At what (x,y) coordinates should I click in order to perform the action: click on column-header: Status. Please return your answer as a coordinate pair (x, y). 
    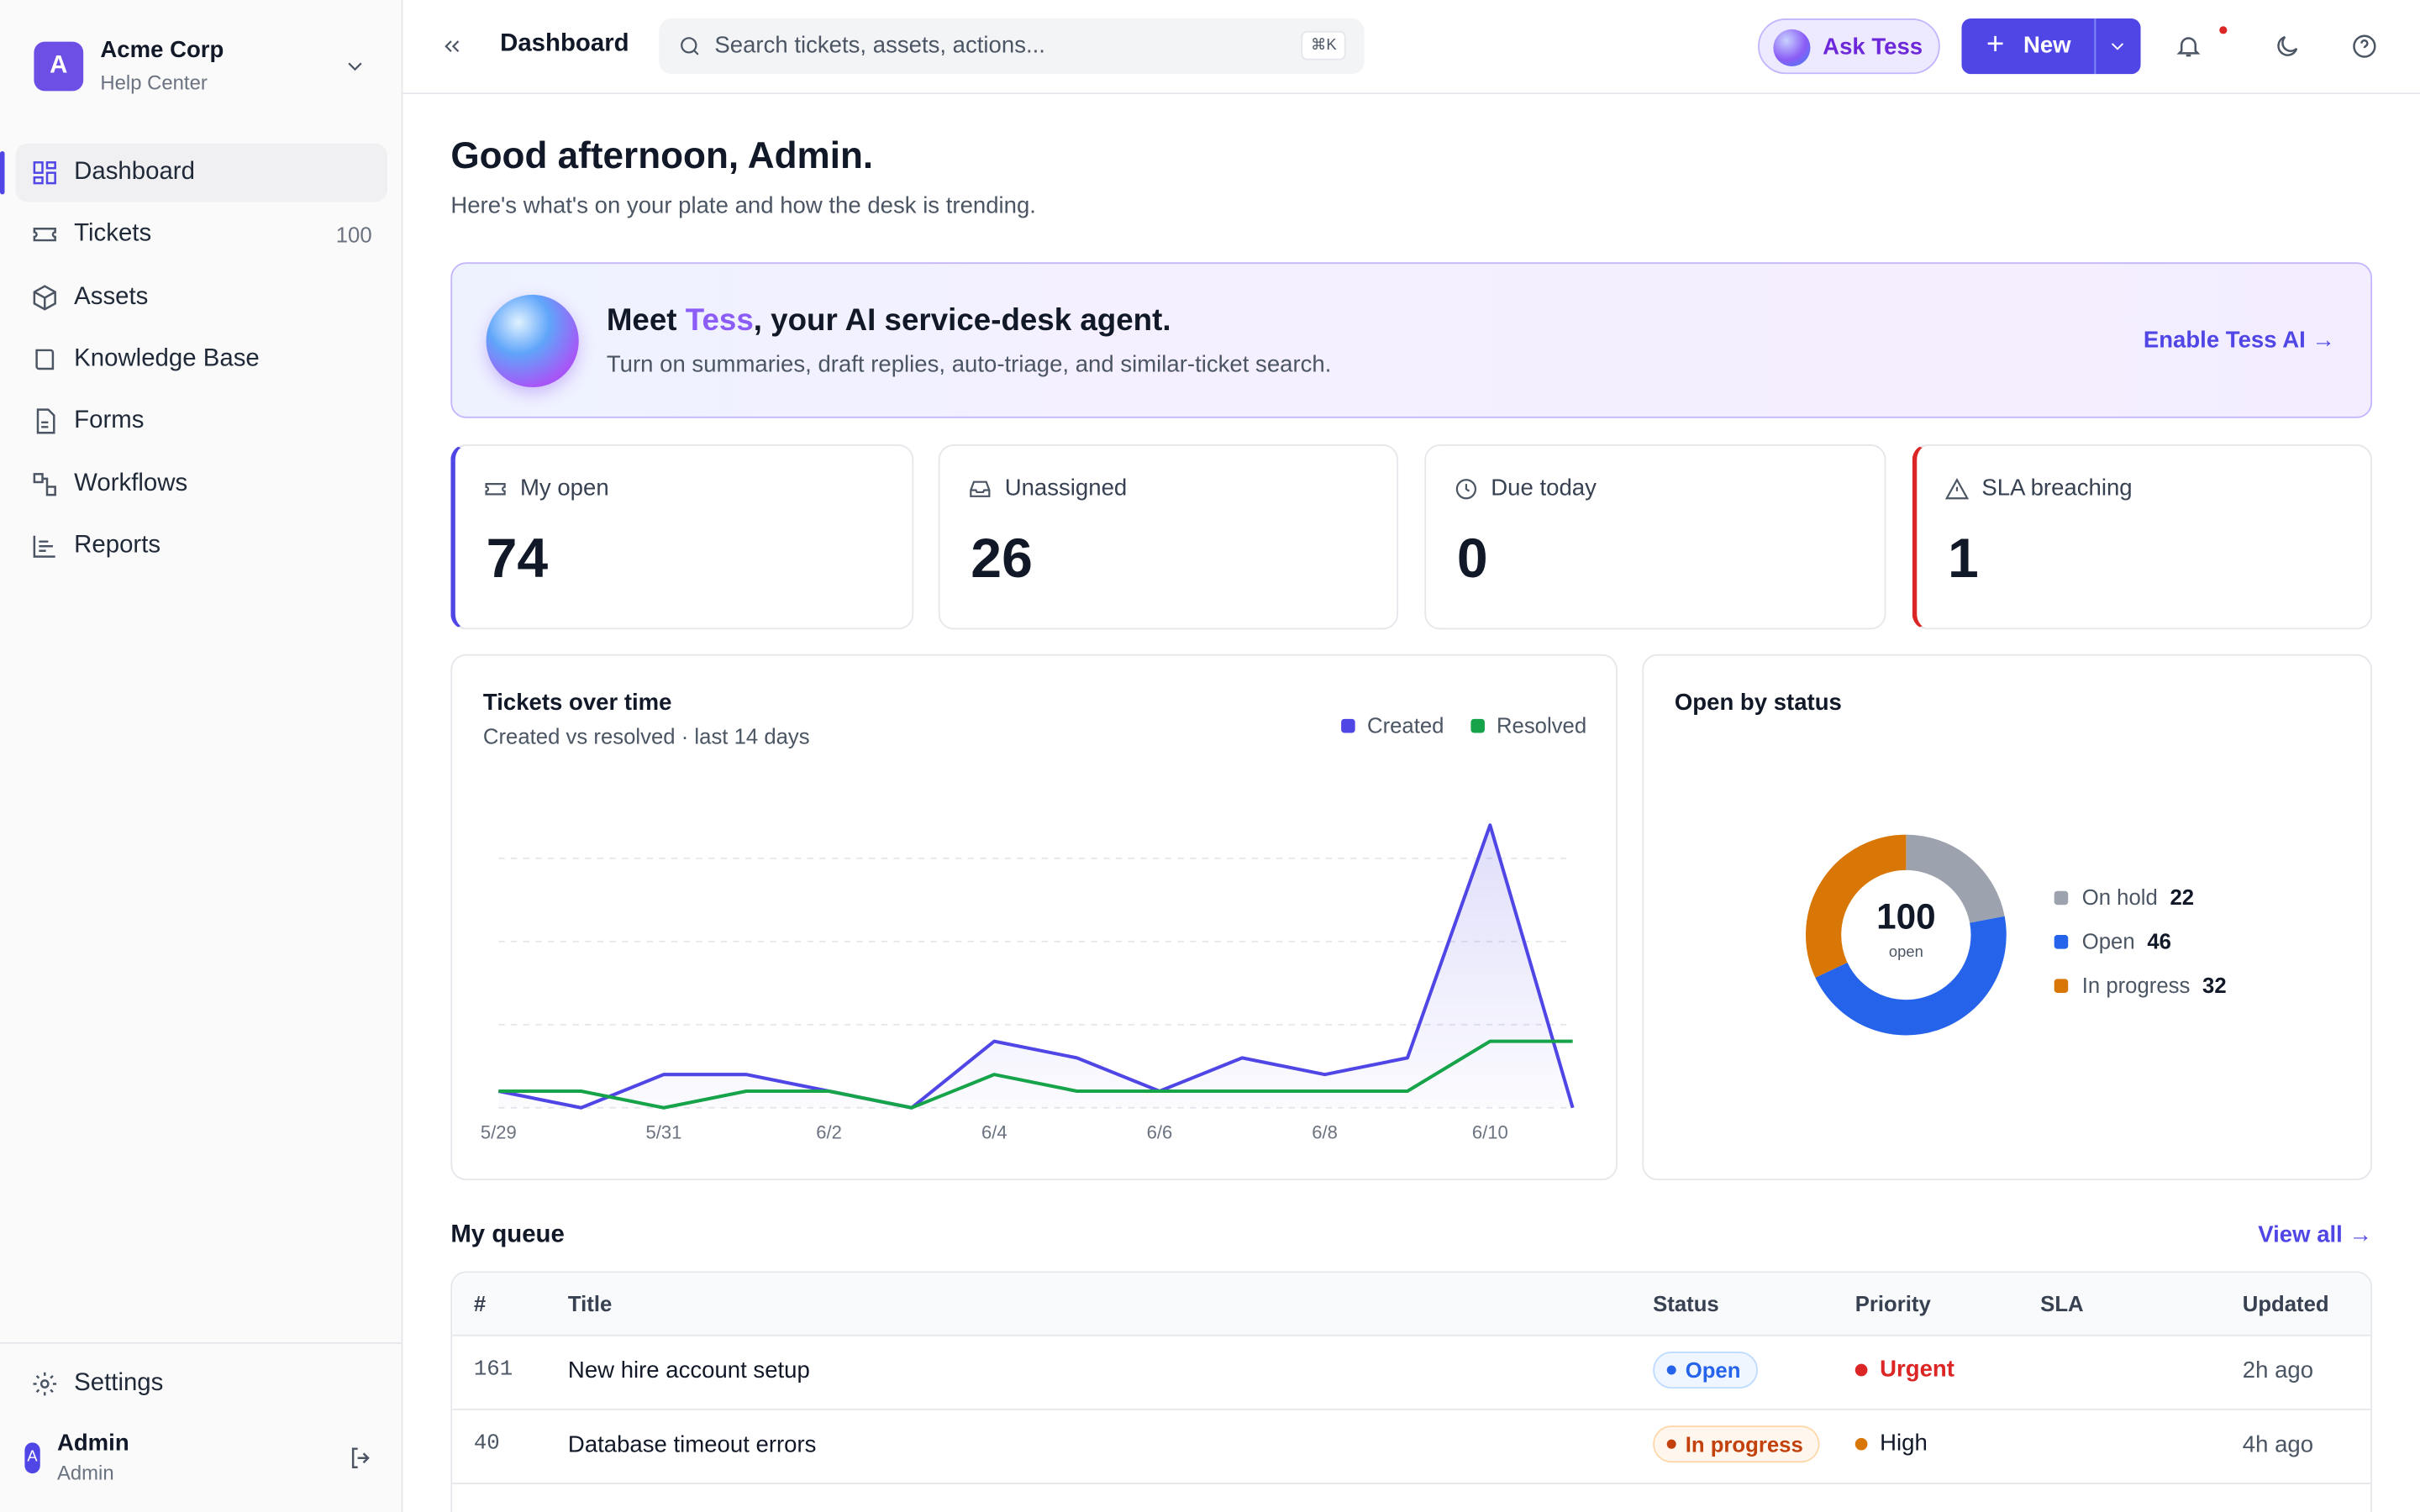
    Looking at the image, I should click on (1686, 1303).